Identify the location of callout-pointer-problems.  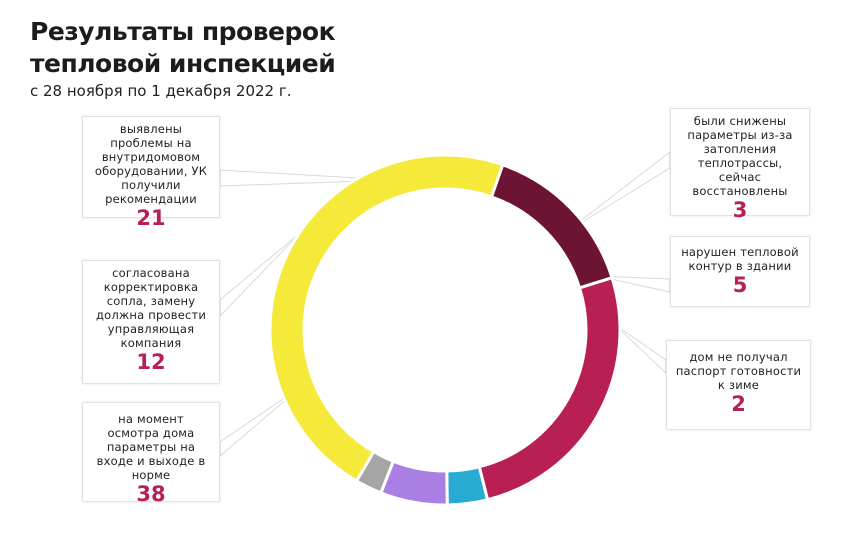
(306, 178).